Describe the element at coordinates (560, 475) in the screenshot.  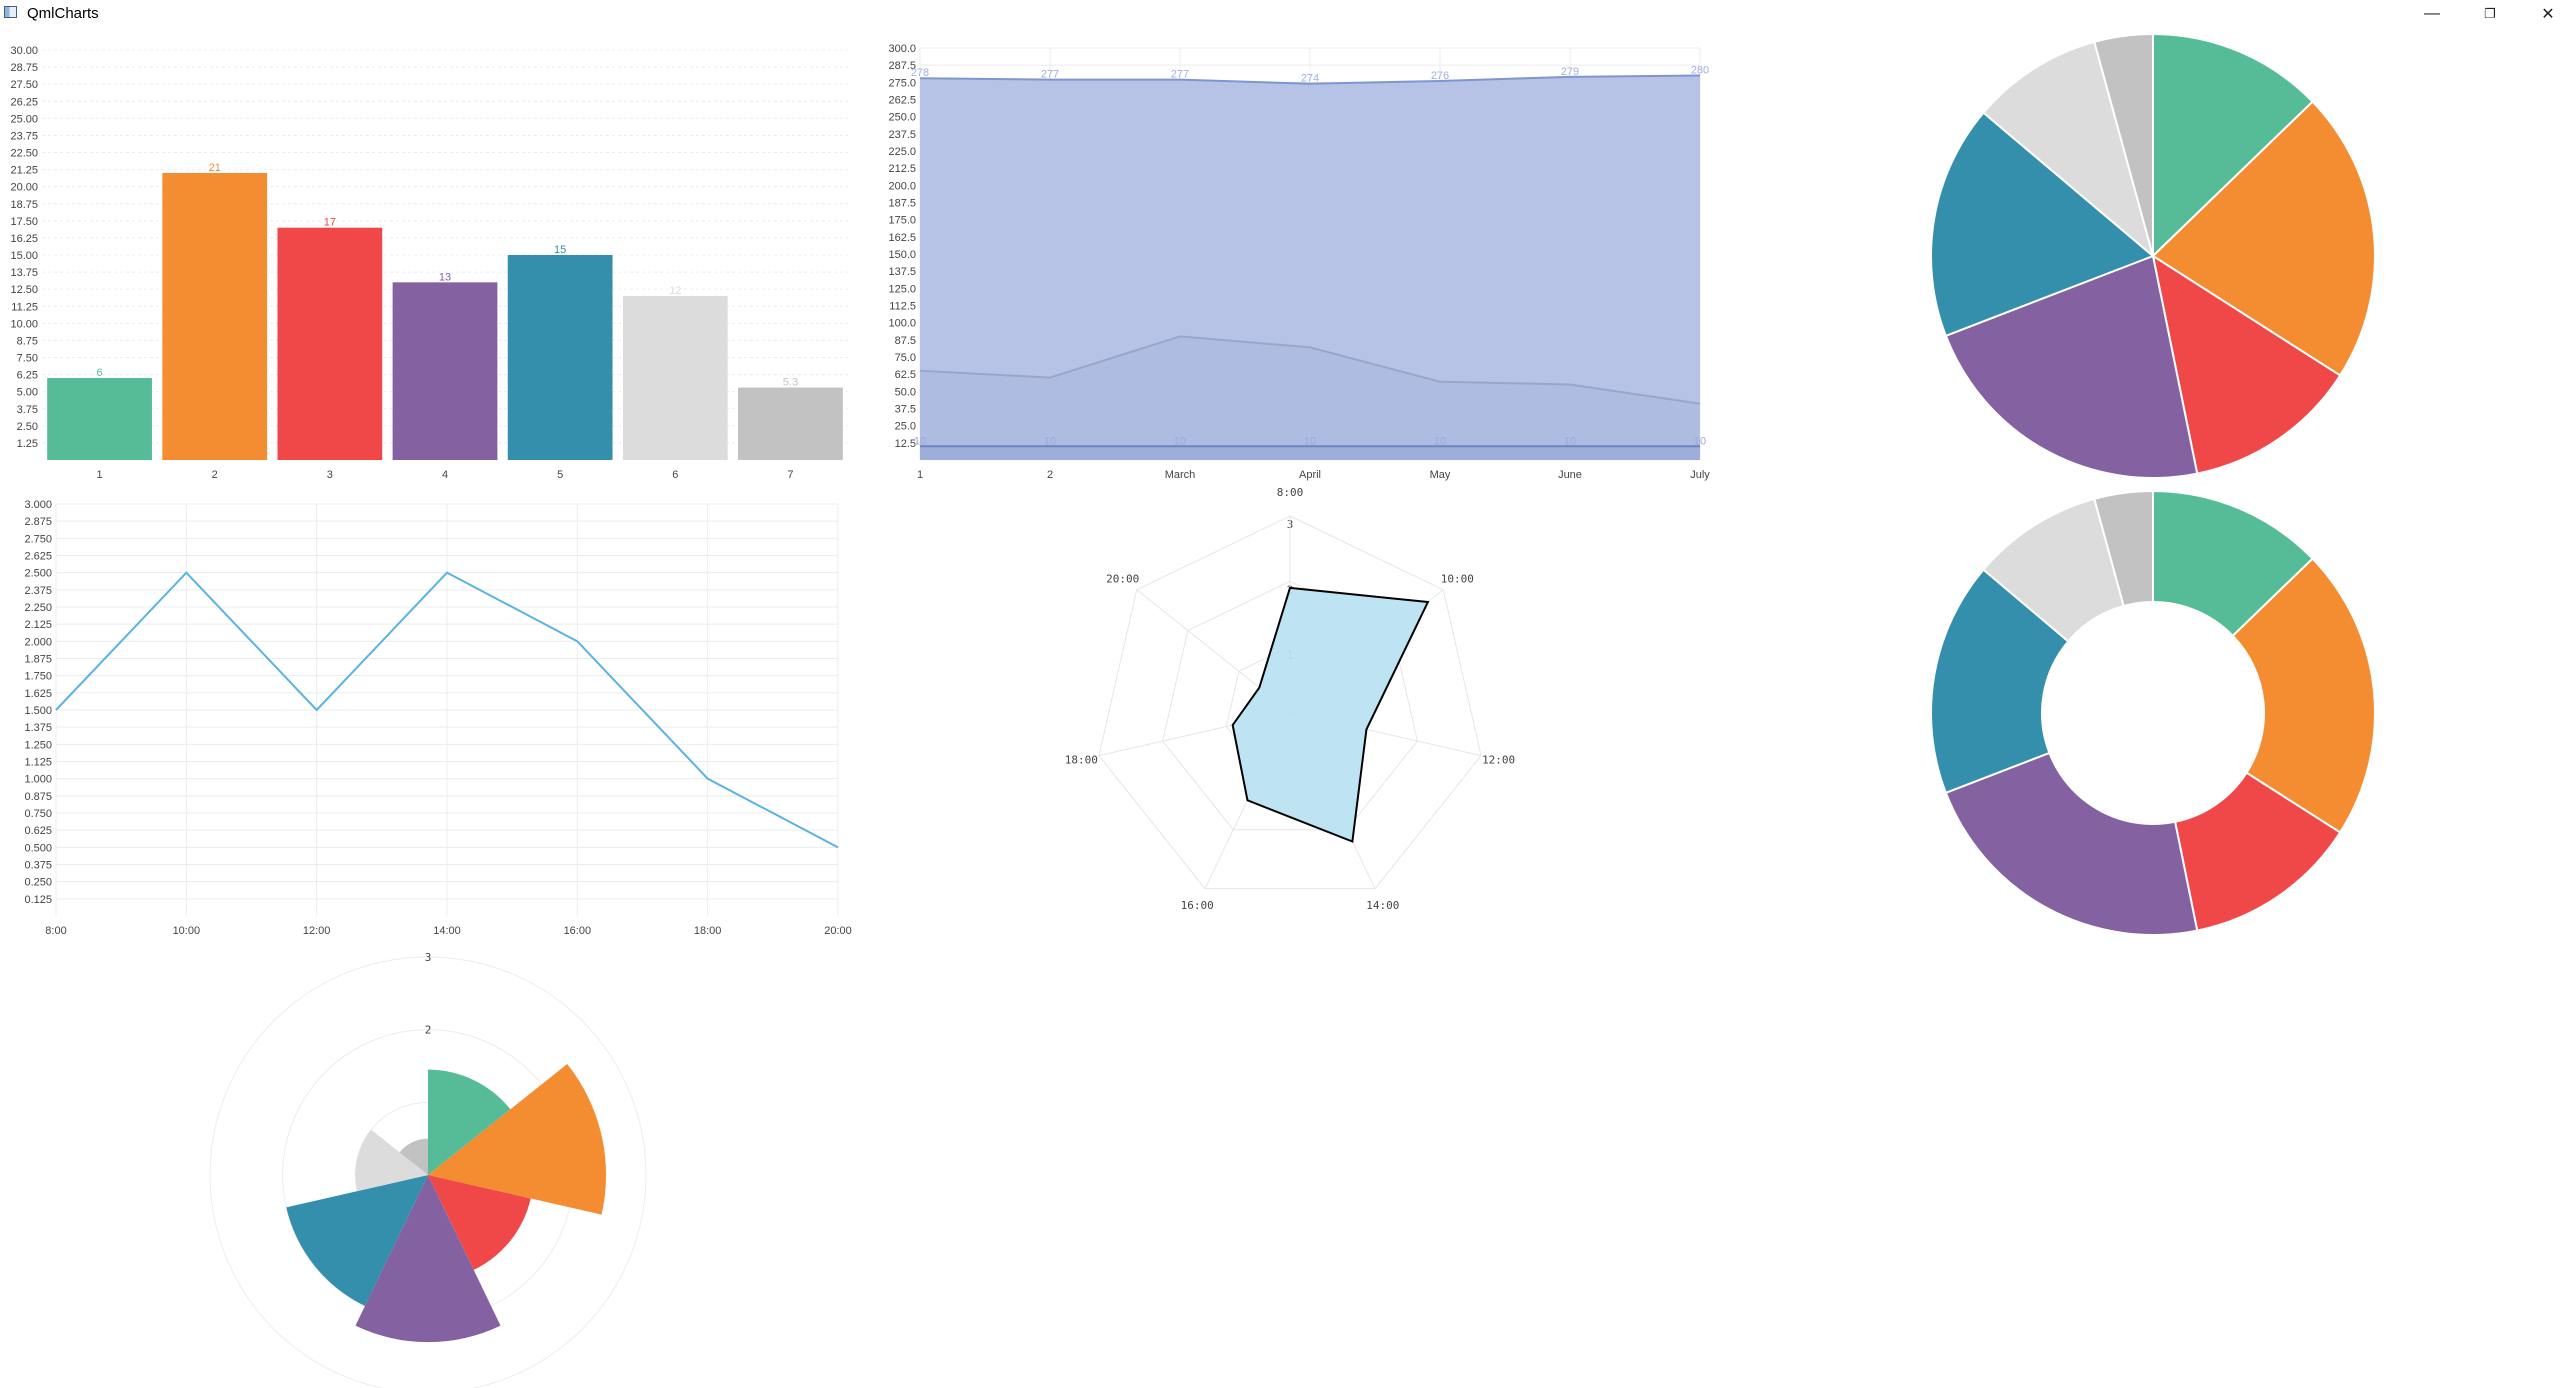
I see `bar-x-tick-label: 5` at that location.